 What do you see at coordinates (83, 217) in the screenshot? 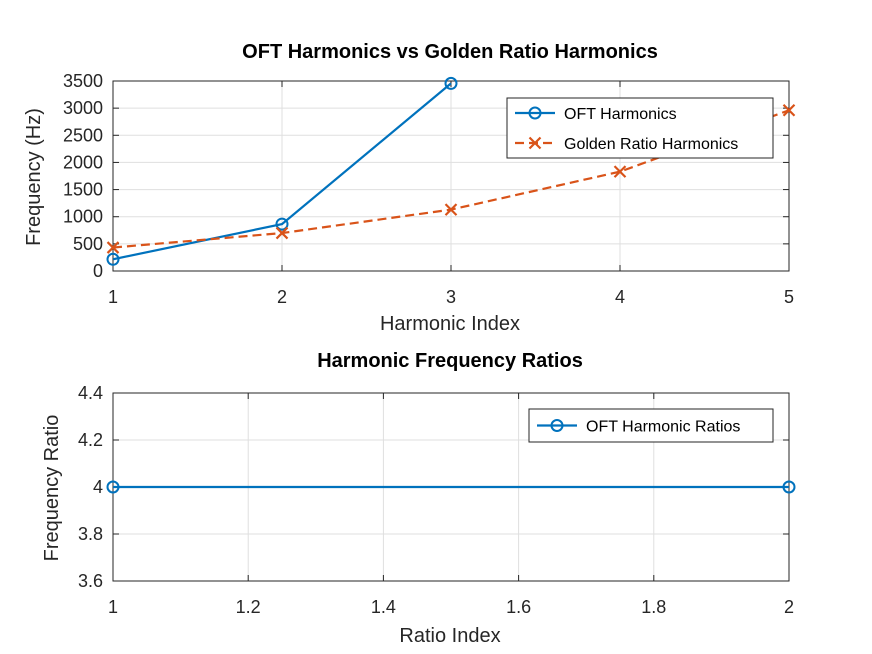
I see `y-tick-label: 1000` at bounding box center [83, 217].